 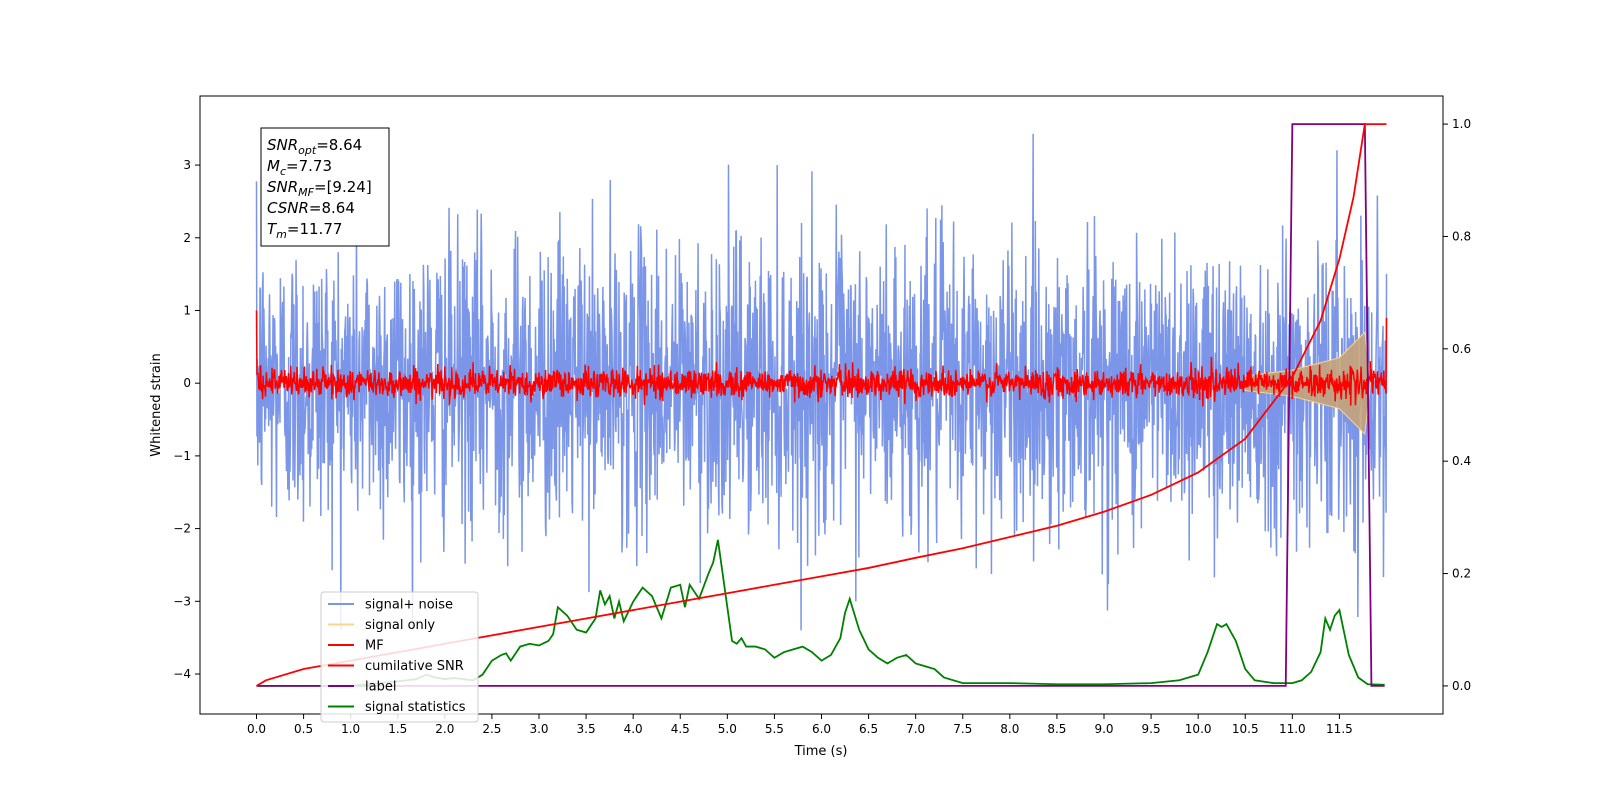 What do you see at coordinates (303, 729) in the screenshot?
I see `x-tick-label: 0.5` at bounding box center [303, 729].